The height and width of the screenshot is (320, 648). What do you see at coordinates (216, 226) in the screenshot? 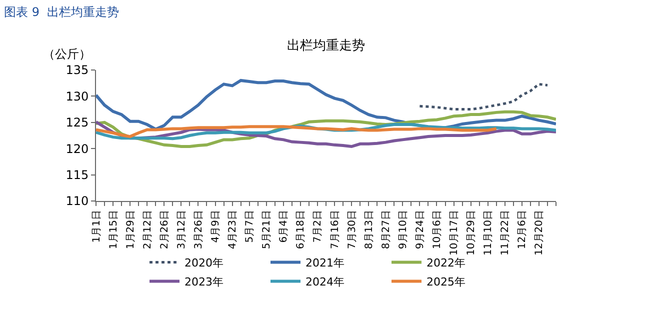
I see `x-tick-label: 4月9日` at bounding box center [216, 226].